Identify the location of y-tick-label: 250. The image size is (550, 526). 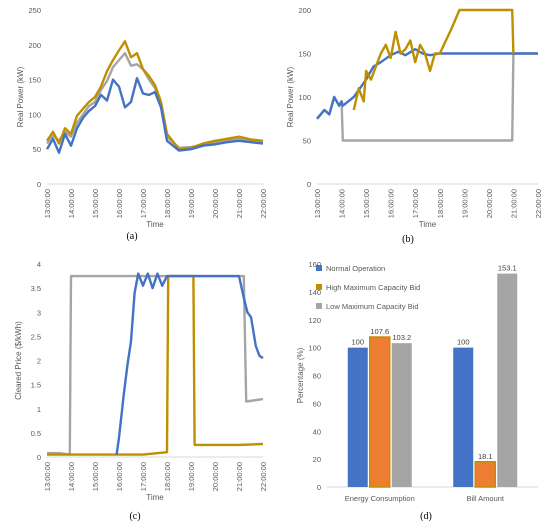
(34, 10).